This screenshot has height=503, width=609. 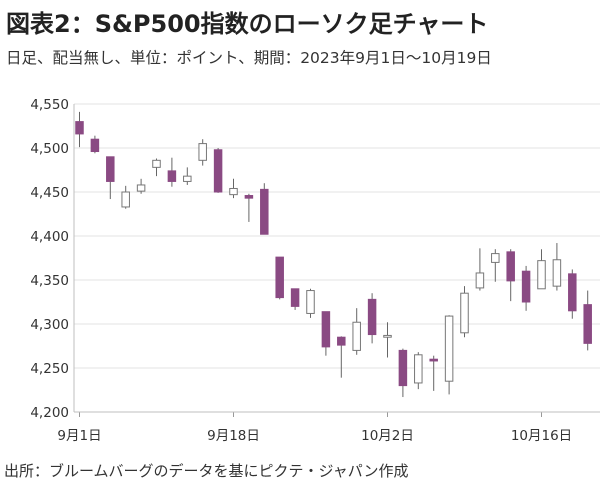 I want to click on y-tick-label: 4,350, so click(x=49, y=281).